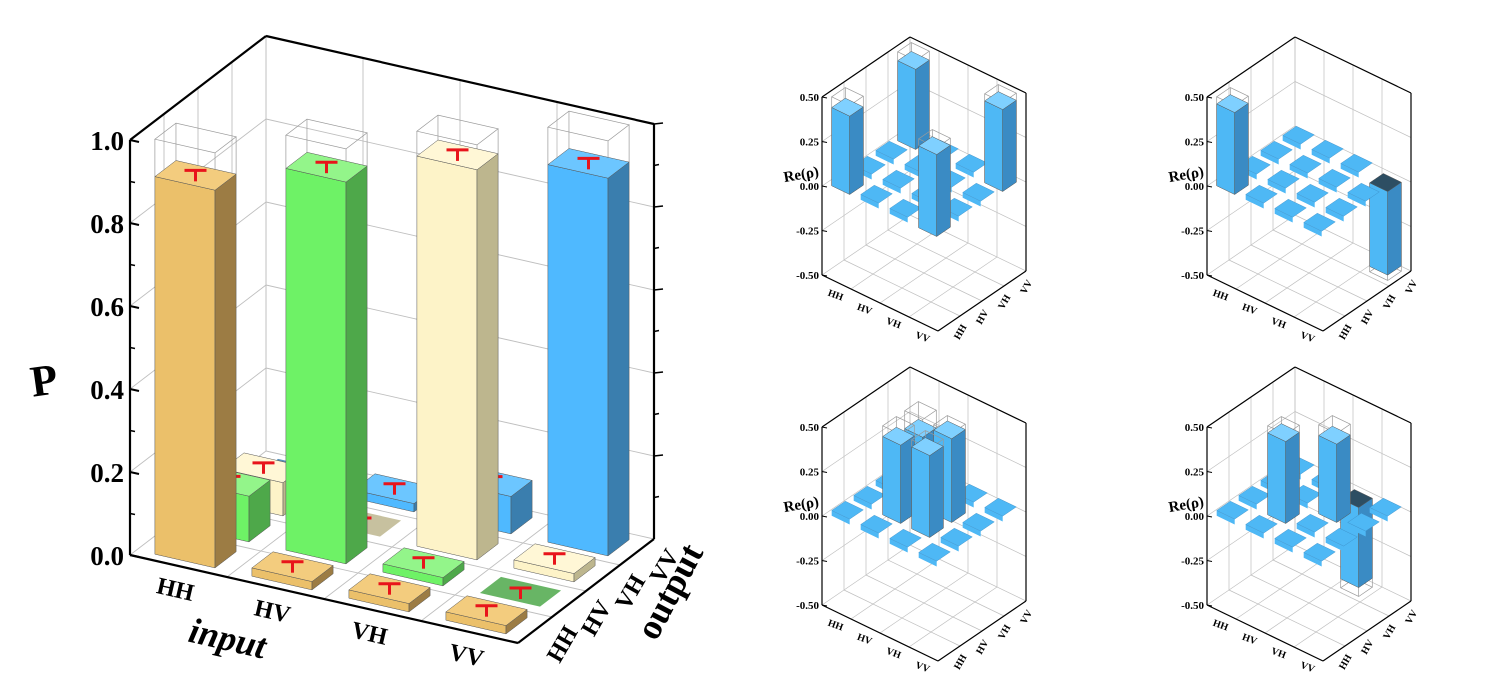 The height and width of the screenshot is (690, 1495). What do you see at coordinates (107, 224) in the screenshot?
I see `z-tick-label: 0.8` at bounding box center [107, 224].